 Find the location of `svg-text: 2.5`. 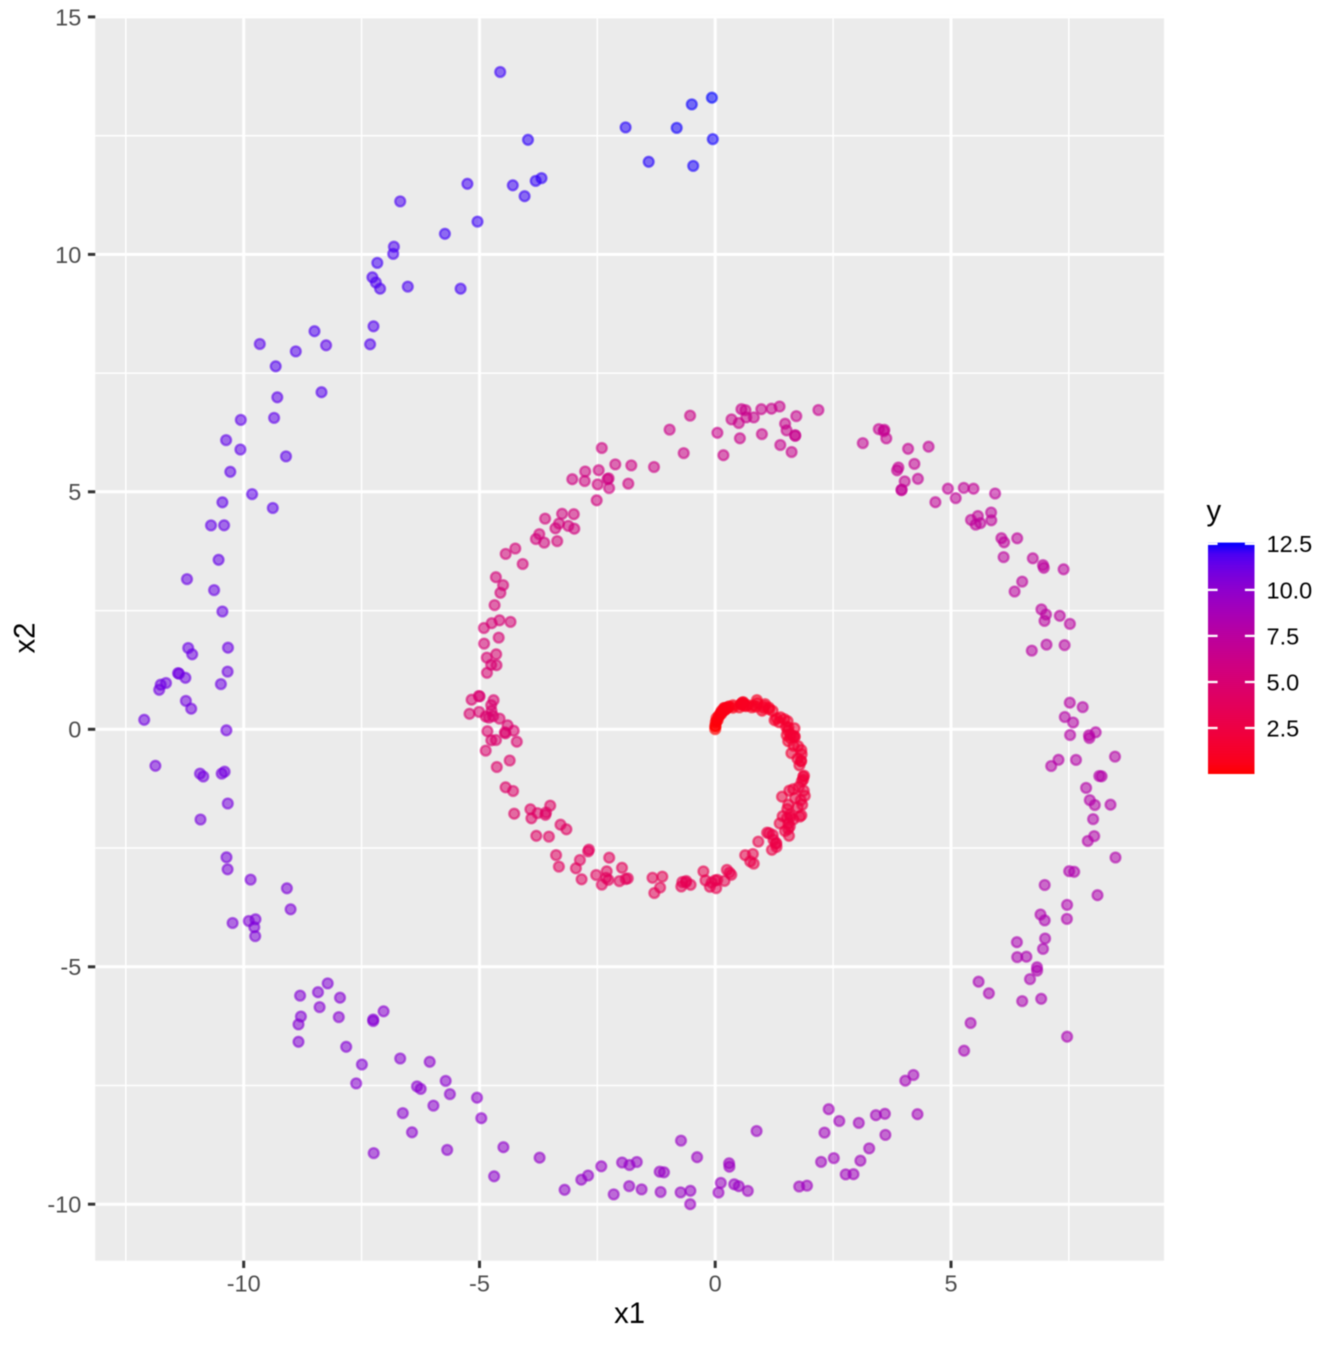

svg-text: 2.5 is located at coordinates (1283, 728).